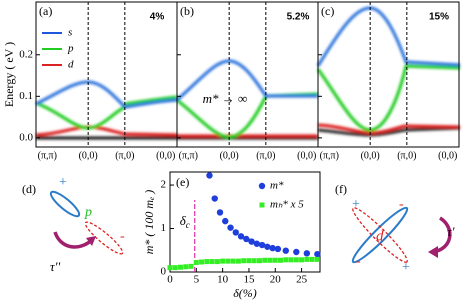 This screenshot has height=303, width=464. Describe the element at coordinates (149, 222) in the screenshot. I see `y-axis-label: m* ( 100 mₑ )` at that location.